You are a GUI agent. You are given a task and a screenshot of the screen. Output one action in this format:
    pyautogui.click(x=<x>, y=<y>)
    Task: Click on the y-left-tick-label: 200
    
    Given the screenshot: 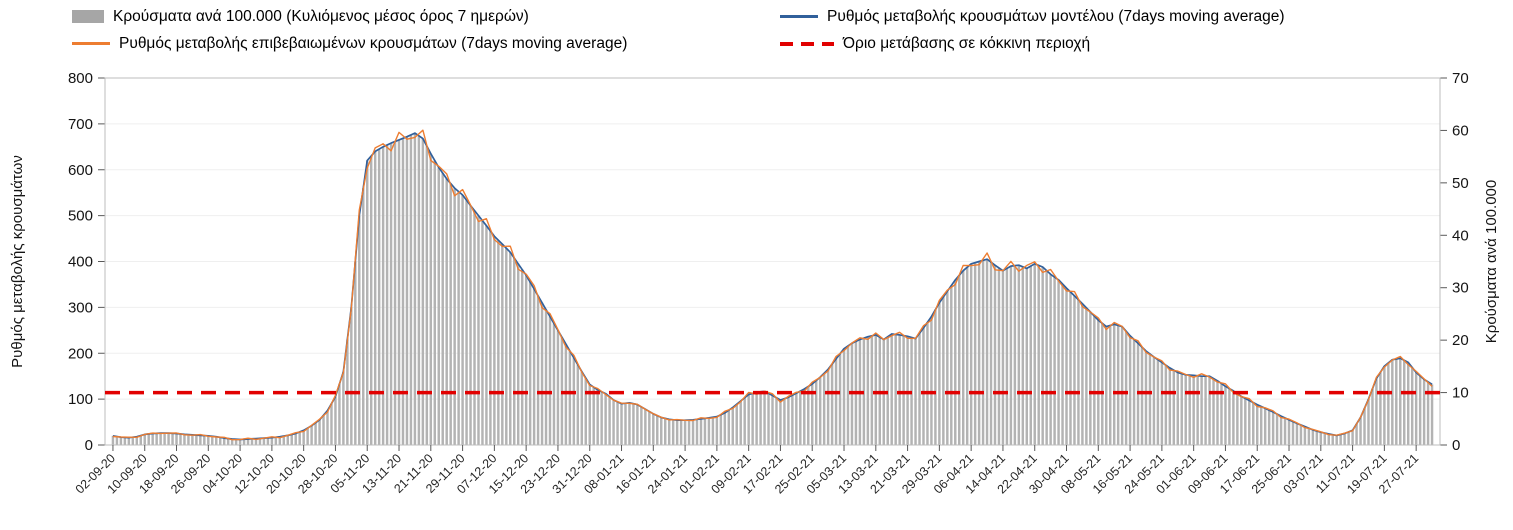 What is the action you would take?
    pyautogui.click(x=80, y=353)
    